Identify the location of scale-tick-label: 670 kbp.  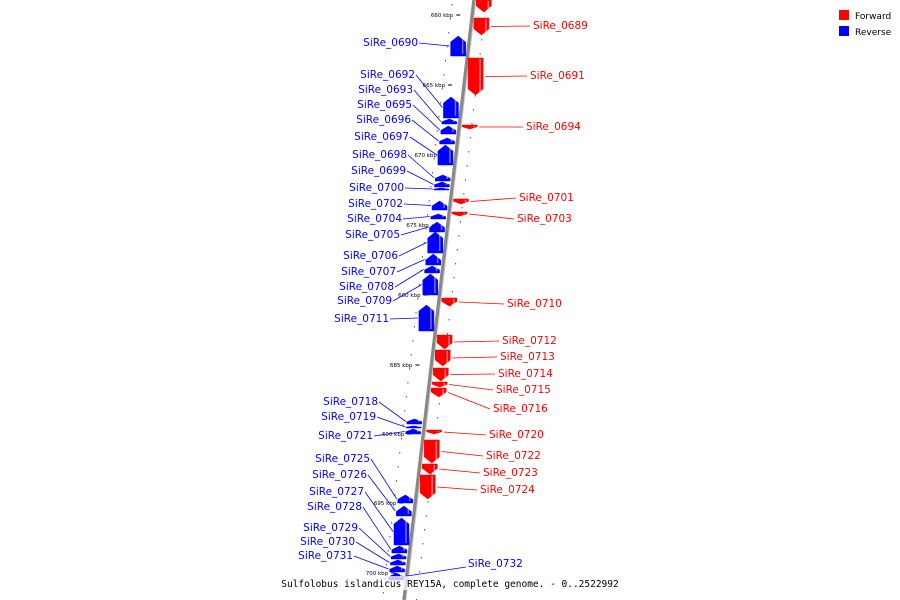
(425, 156).